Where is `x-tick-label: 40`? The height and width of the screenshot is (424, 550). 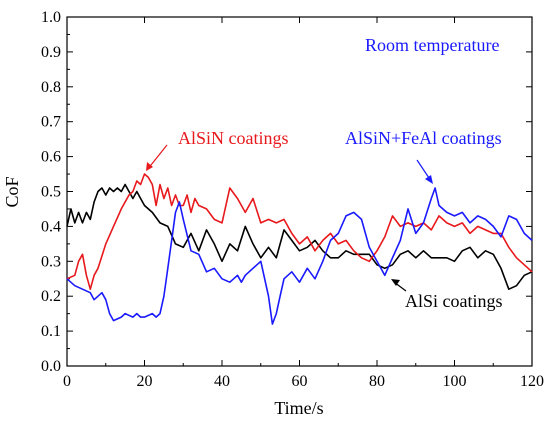
x-tick-label: 40 is located at coordinates (222, 381).